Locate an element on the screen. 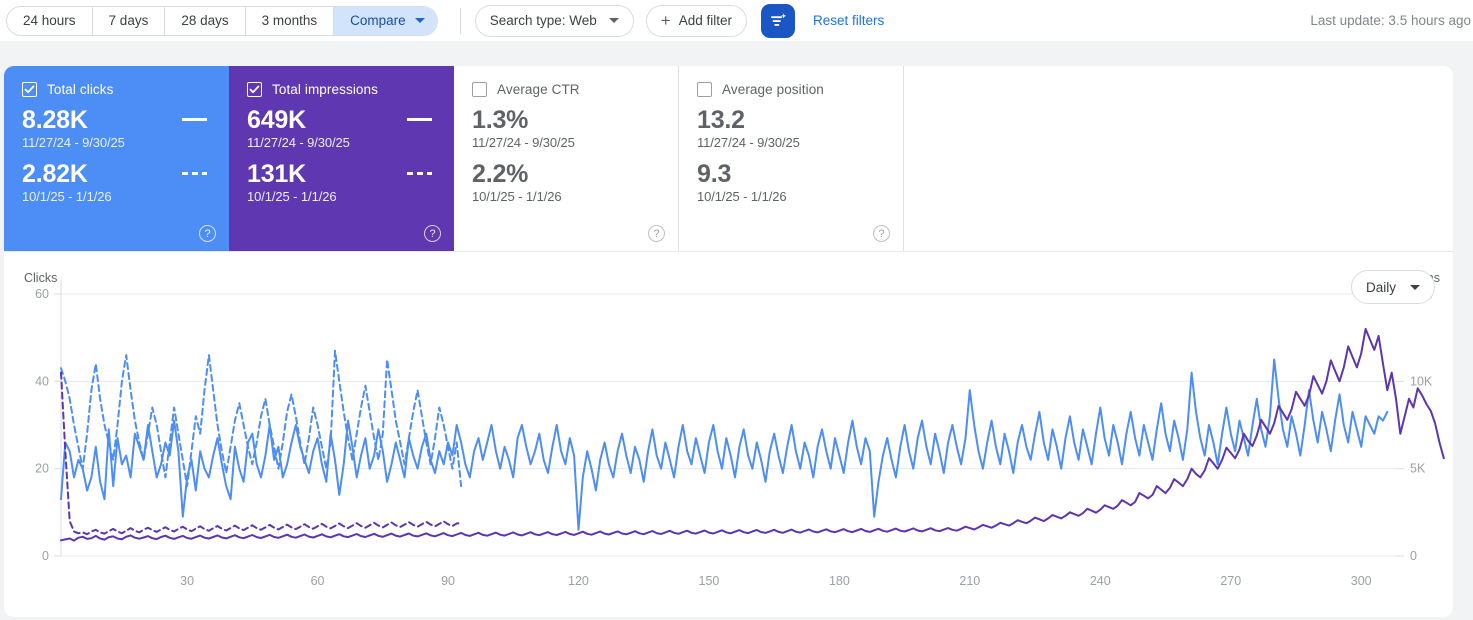 This screenshot has width=1473, height=620. granularity-select: Daily is located at coordinates (1392, 287).